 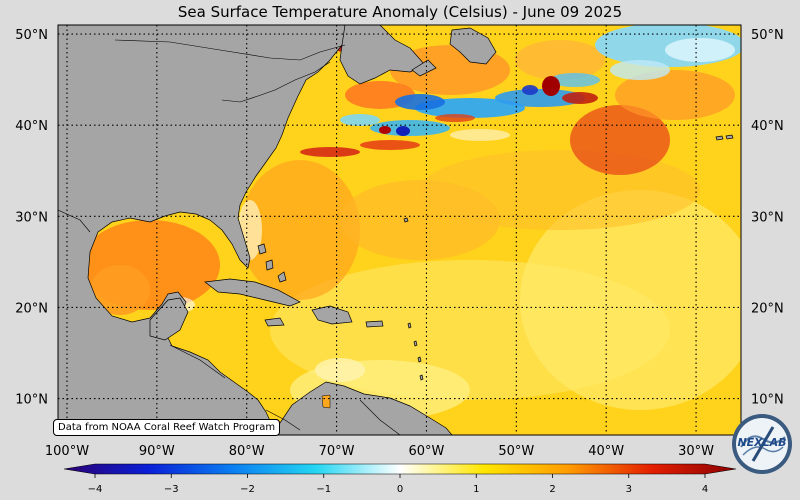 I want to click on logo-lettering: NEXLAB, so click(x=761, y=442).